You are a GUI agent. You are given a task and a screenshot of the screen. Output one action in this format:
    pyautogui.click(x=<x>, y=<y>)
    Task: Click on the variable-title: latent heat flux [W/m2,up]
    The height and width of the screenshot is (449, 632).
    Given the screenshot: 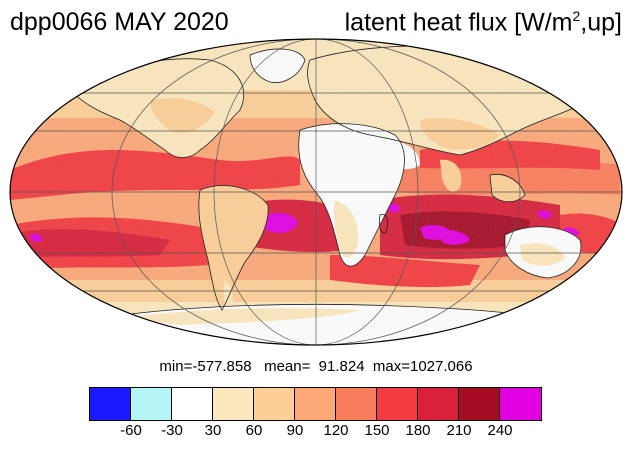 What is the action you would take?
    pyautogui.click(x=483, y=22)
    